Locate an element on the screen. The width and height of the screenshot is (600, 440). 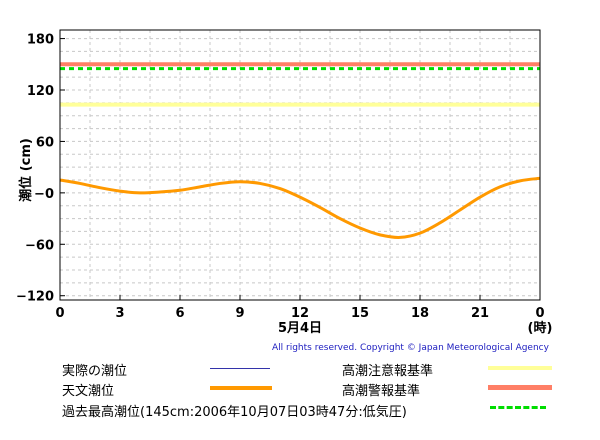
legend-label-warning: 高潮警報基準 is located at coordinates (381, 391).